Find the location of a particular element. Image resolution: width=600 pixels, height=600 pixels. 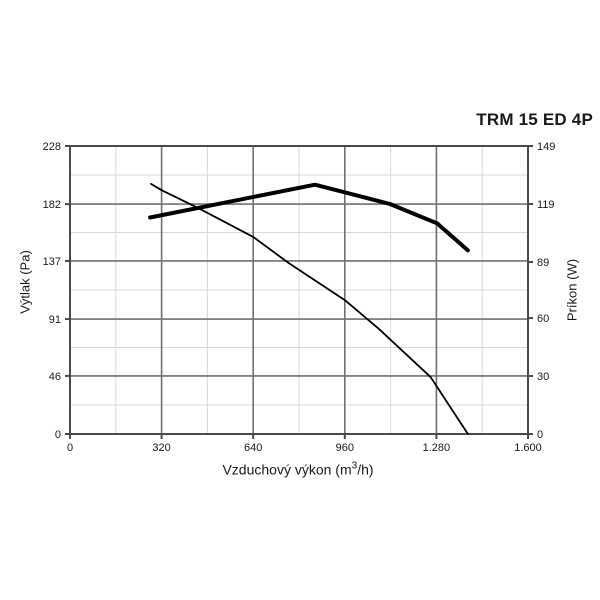

y-right-tick-label: 30 is located at coordinates (543, 377).